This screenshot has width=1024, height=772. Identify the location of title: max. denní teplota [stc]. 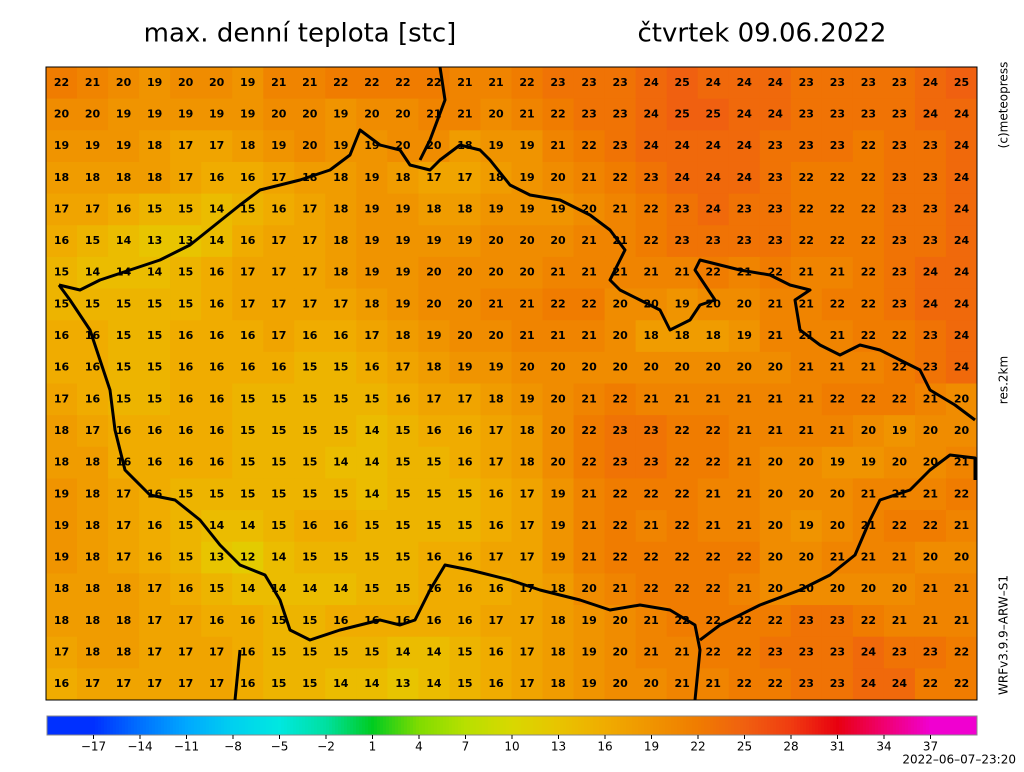
(300, 34).